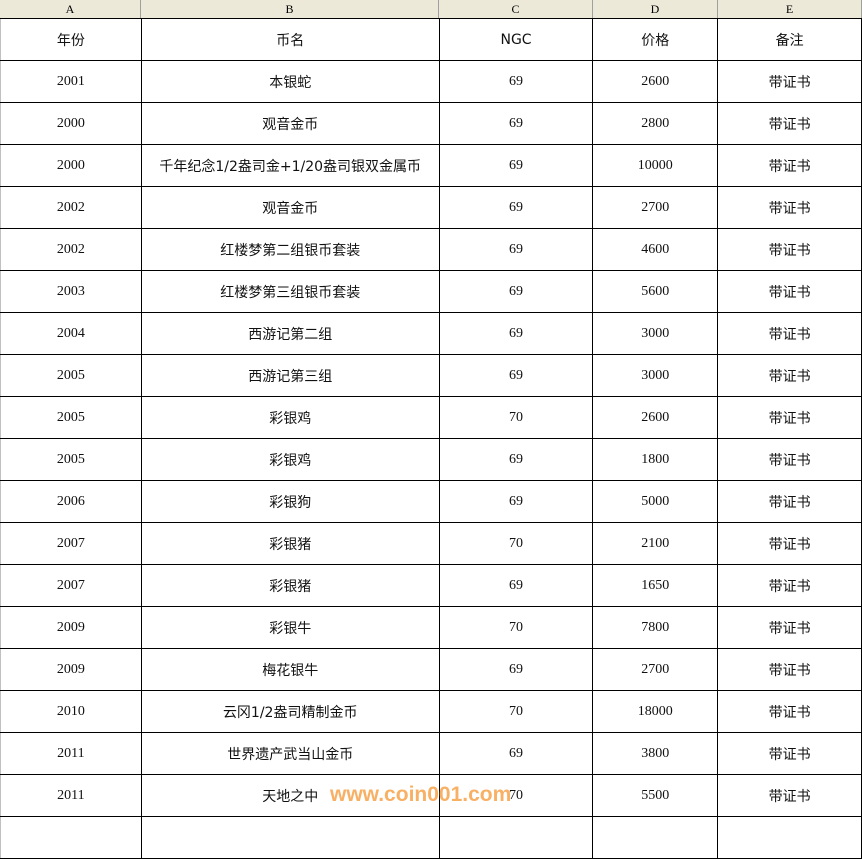  Describe the element at coordinates (290, 795) in the screenshot. I see `cell-name: 天地之中` at that location.